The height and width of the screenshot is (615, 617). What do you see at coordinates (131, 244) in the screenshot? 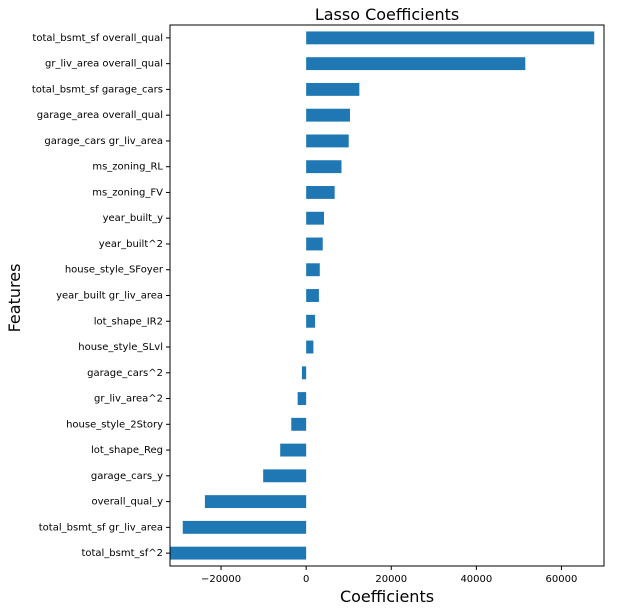
I see `y-tick-label: year_built^2` at bounding box center [131, 244].